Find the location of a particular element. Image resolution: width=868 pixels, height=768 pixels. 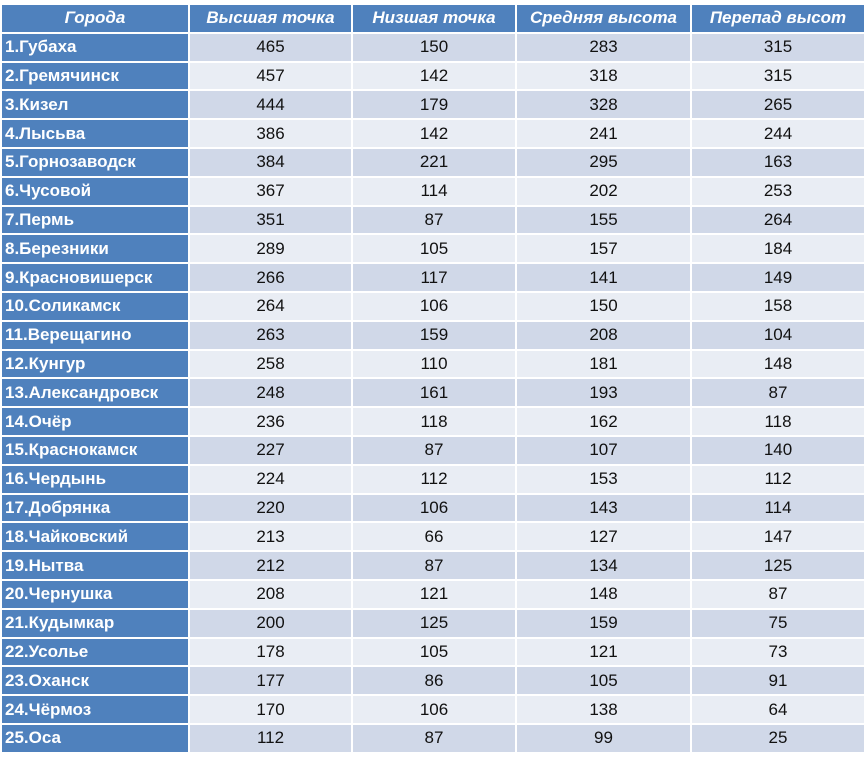

cell-max: 258 is located at coordinates (270, 364).